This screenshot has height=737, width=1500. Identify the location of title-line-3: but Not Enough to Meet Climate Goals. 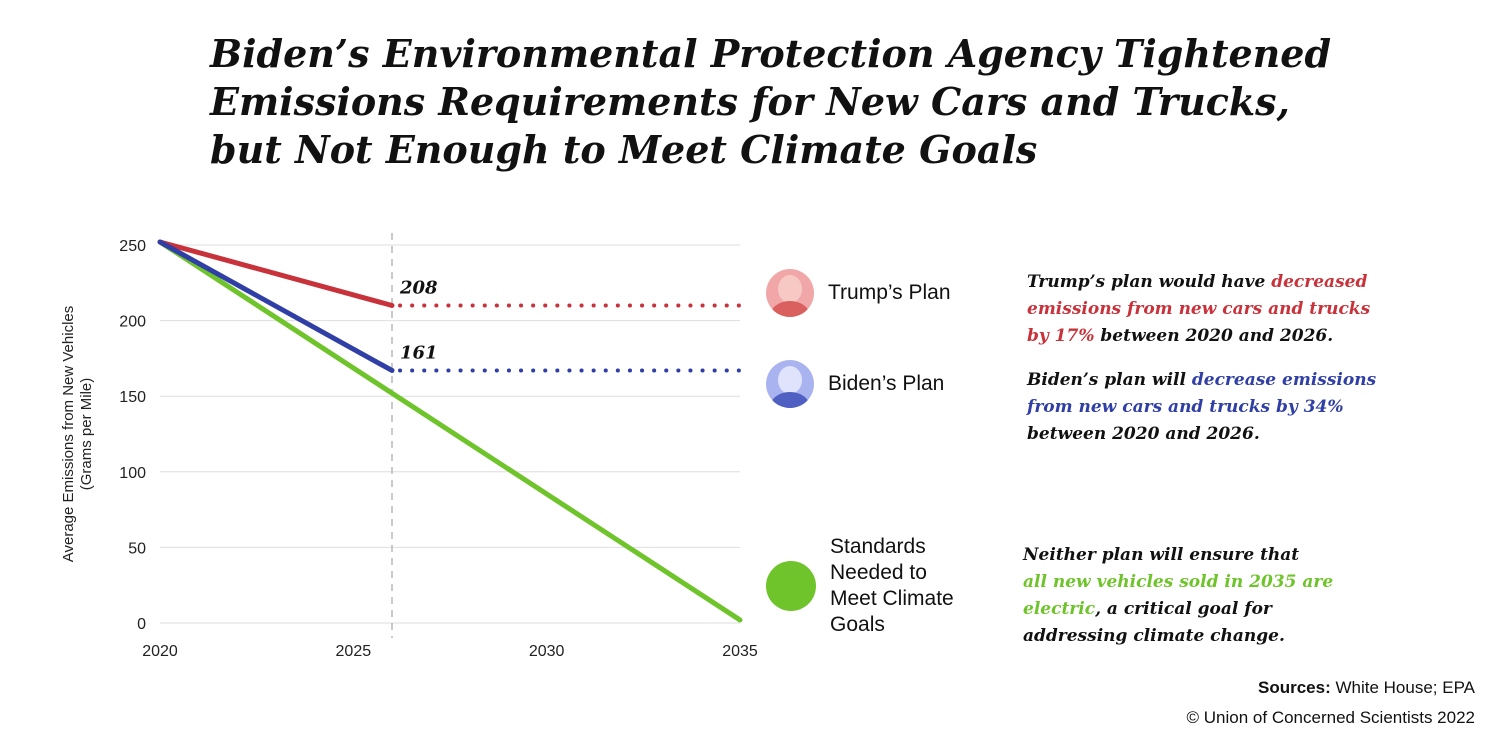
(624, 149).